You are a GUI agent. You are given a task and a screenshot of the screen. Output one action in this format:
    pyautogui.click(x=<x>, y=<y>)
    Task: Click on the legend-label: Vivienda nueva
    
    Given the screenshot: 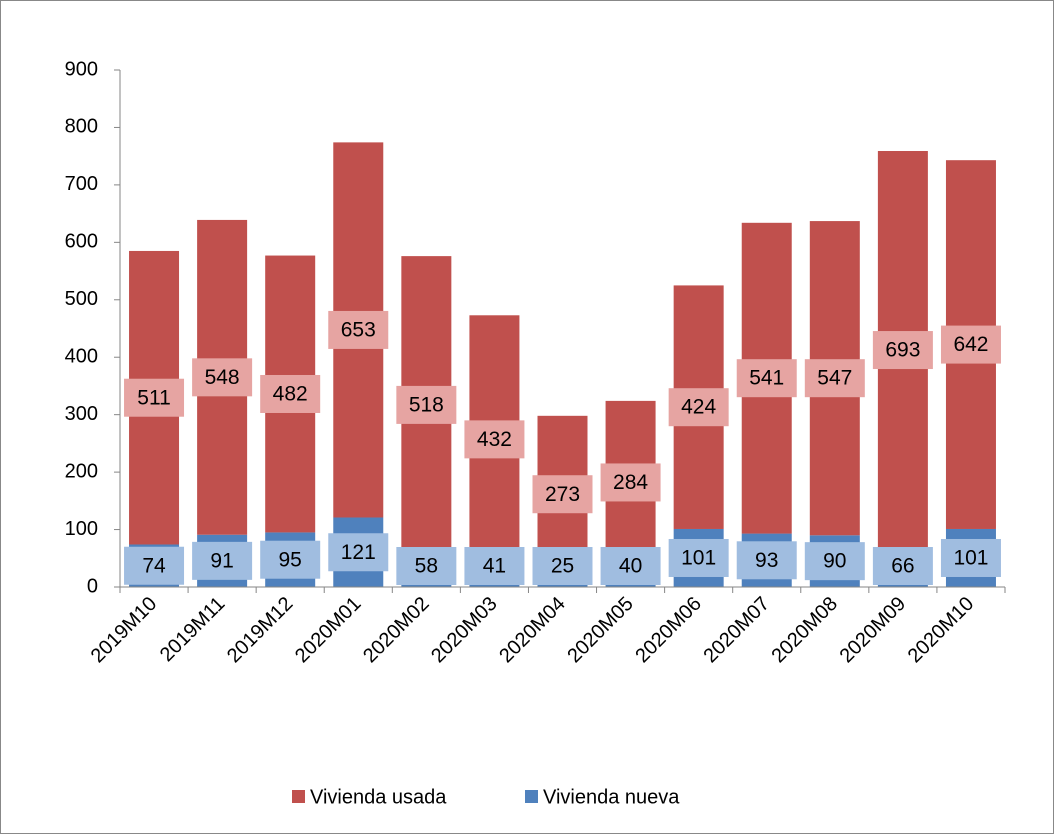 What is the action you would take?
    pyautogui.click(x=611, y=797)
    